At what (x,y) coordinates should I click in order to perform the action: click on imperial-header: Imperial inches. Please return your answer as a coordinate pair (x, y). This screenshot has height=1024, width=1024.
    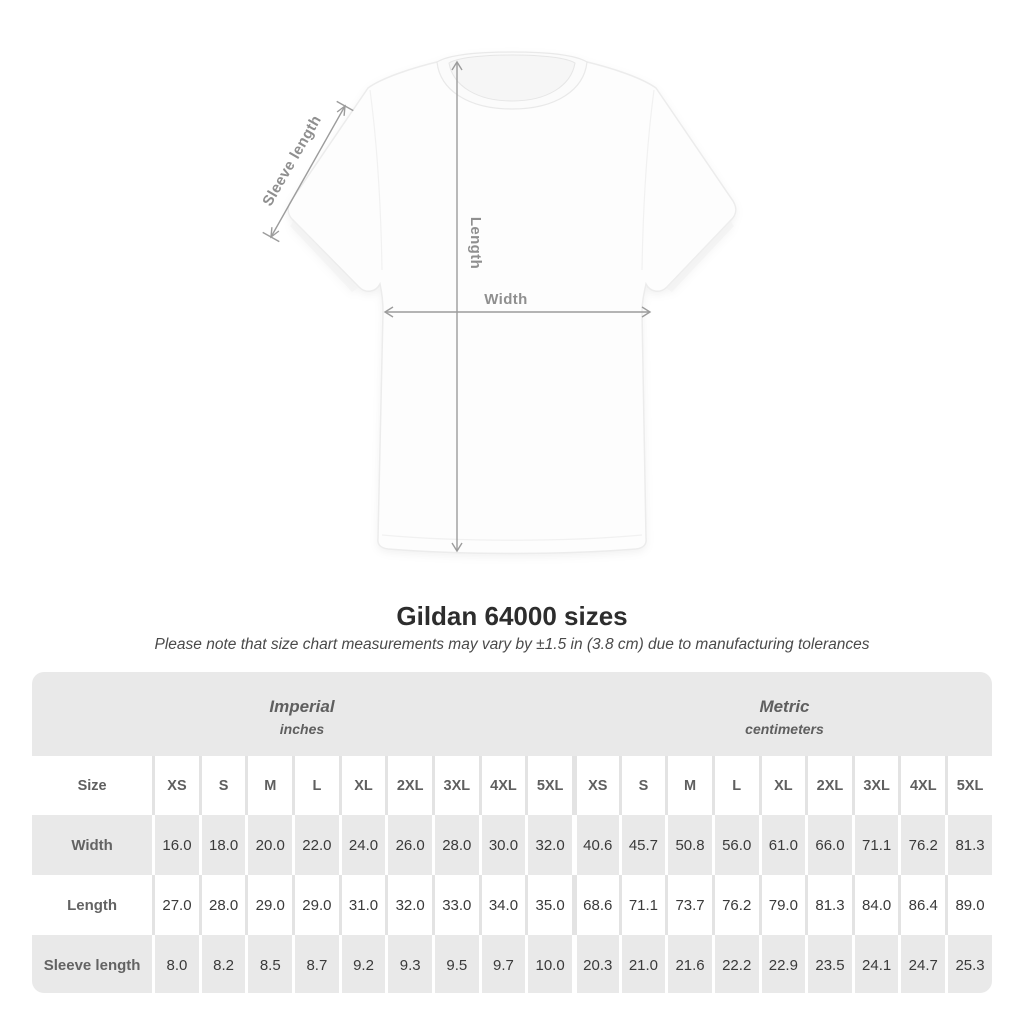
    Looking at the image, I should click on (302, 714).